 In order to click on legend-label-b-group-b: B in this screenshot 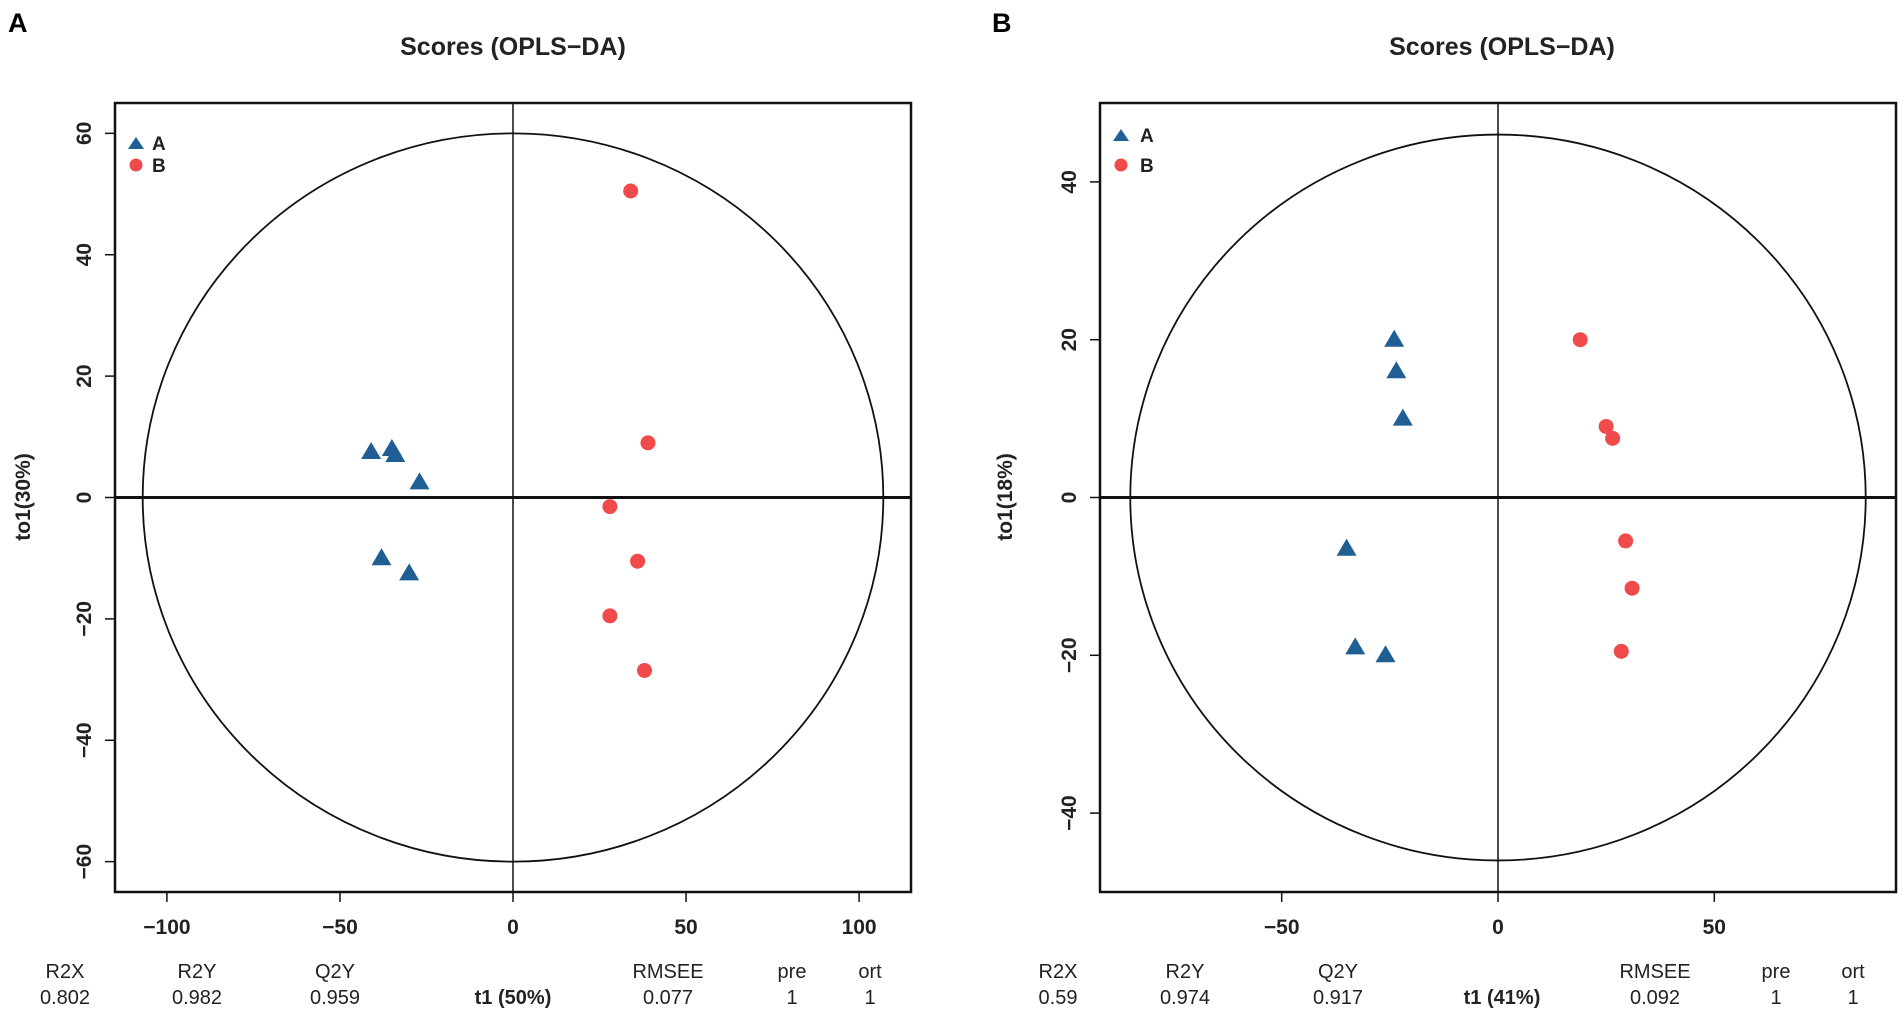, I will do `click(1147, 166)`.